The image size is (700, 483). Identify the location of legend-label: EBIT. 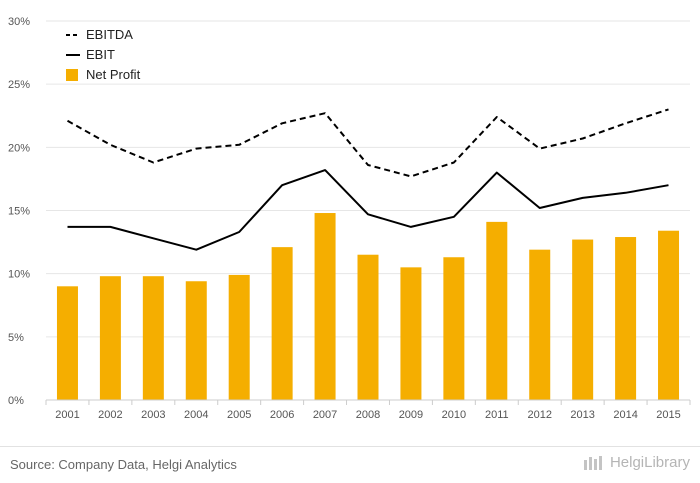
(100, 54).